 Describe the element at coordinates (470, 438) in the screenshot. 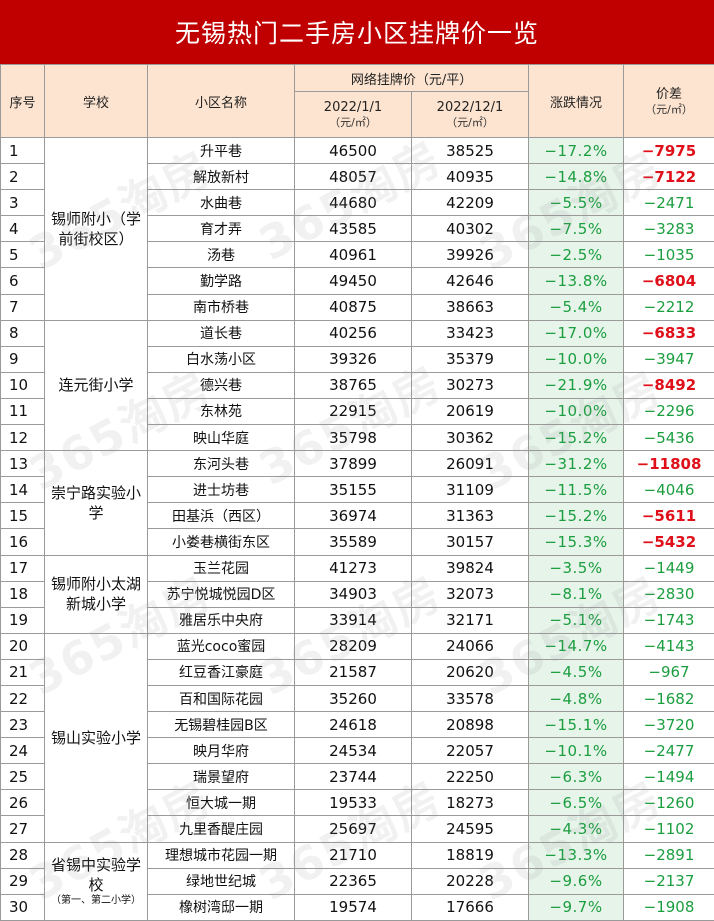

I see `price-2022-12: 30362` at that location.